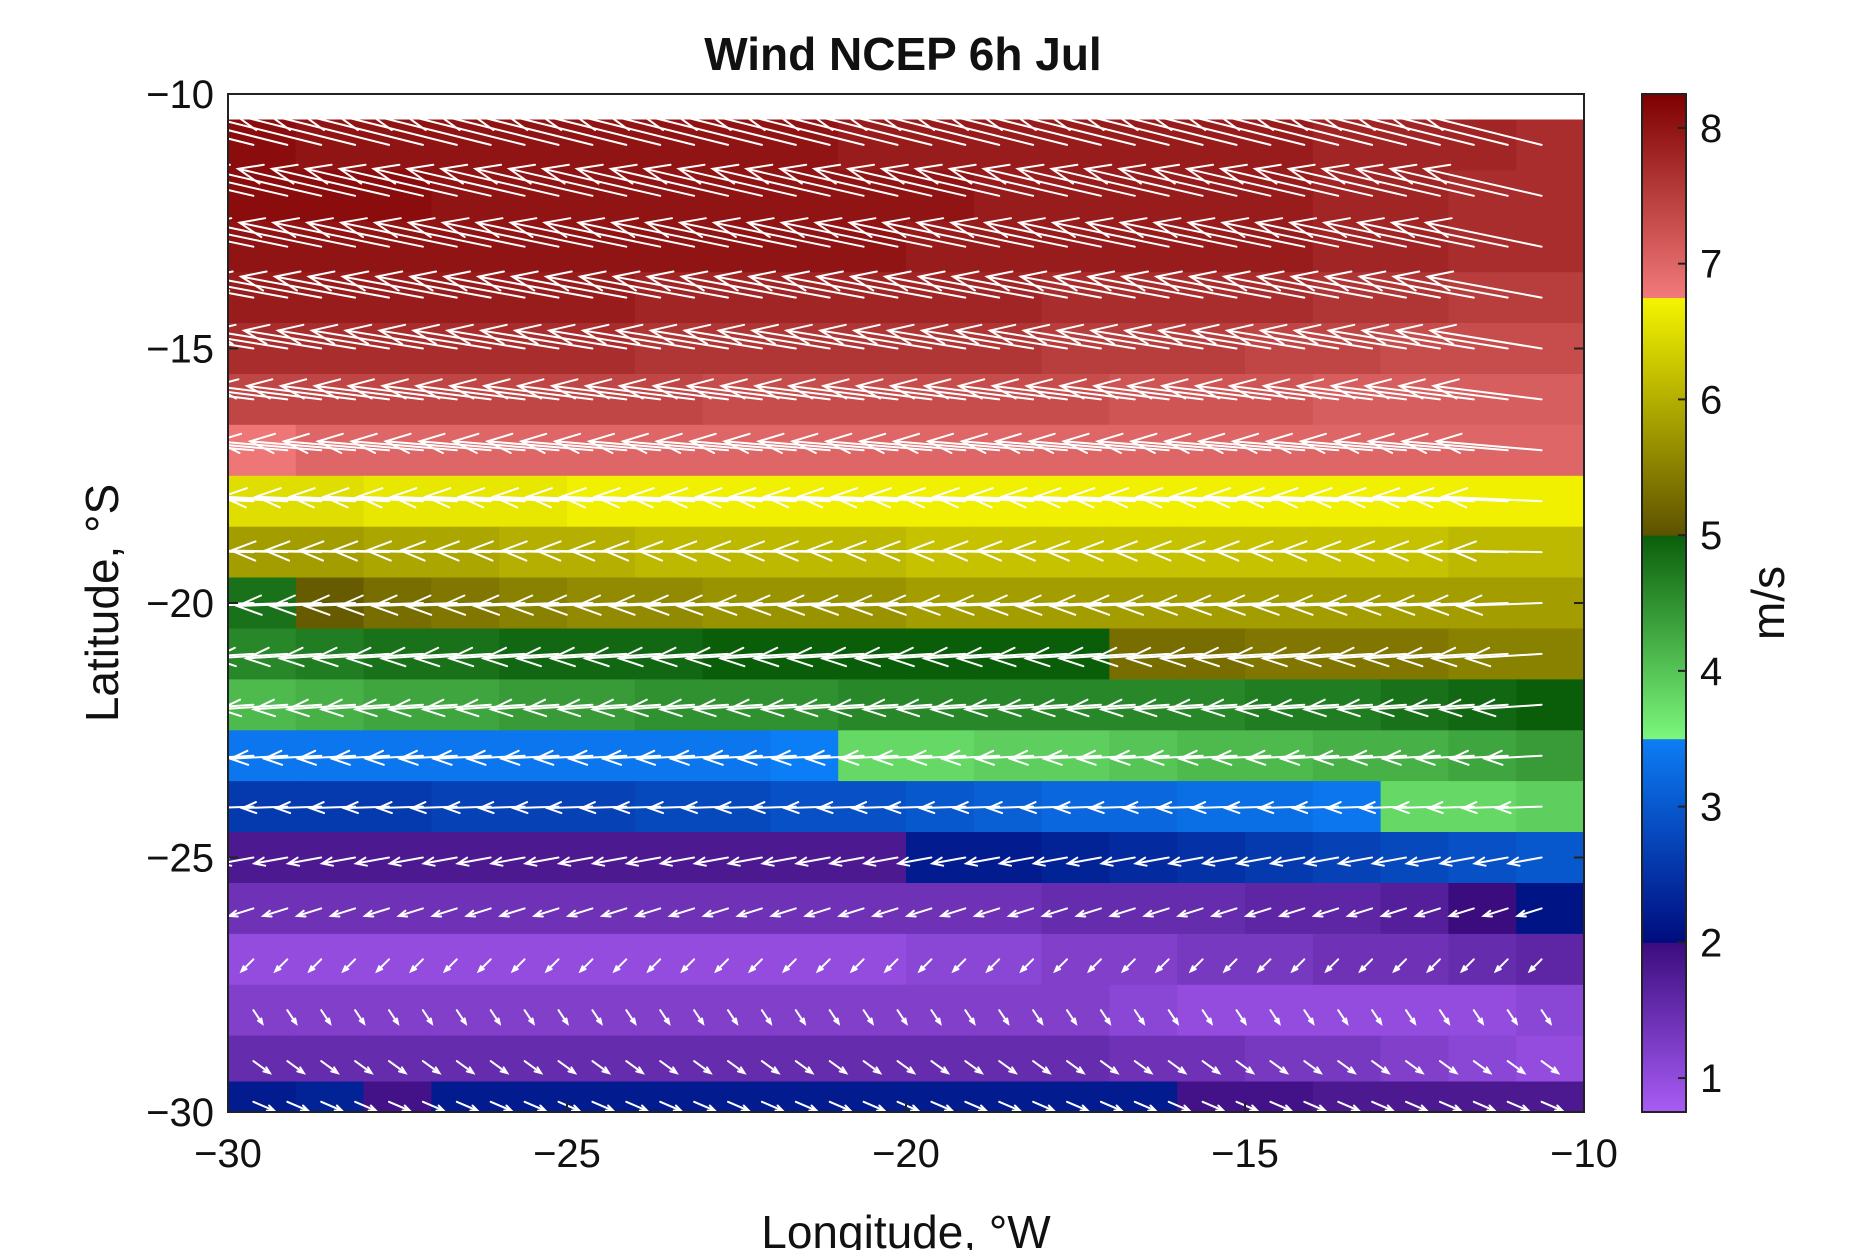  Describe the element at coordinates (1681, 603) in the screenshot. I see `colorbar: 1 2 3 4 5 6 7 8` at that location.